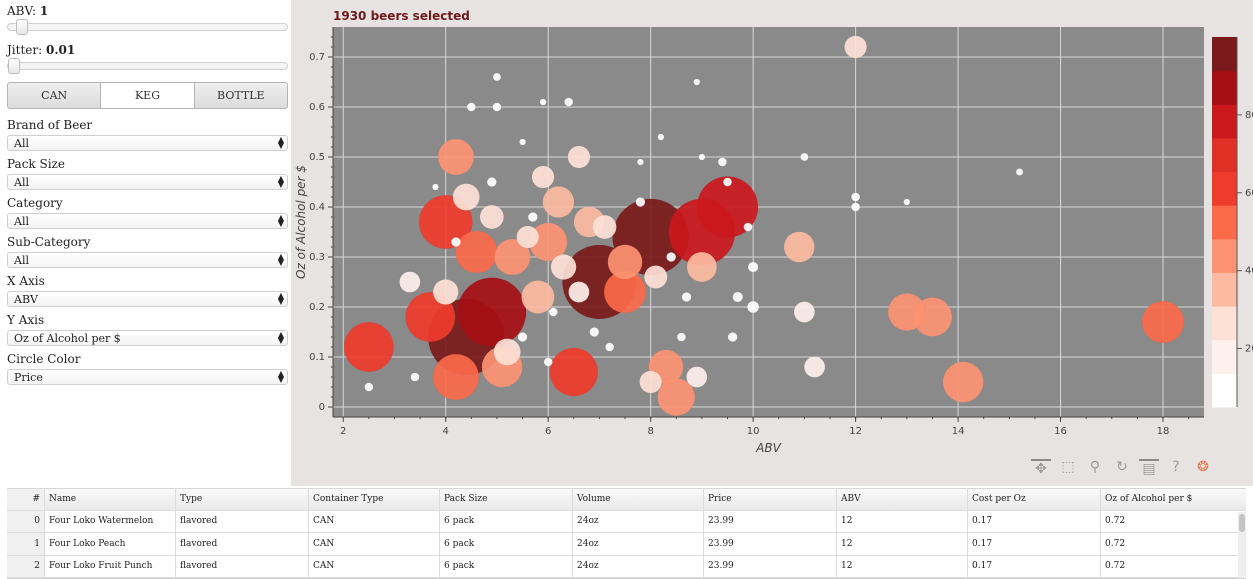  Describe the element at coordinates (1149, 468) in the screenshot. I see `hover-icon: ▤` at that location.